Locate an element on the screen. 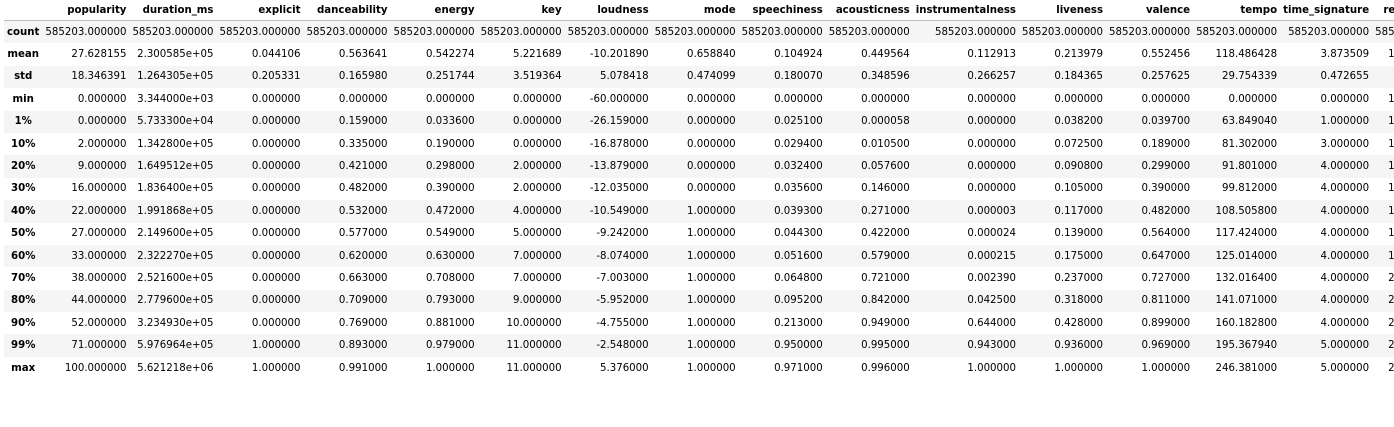  column-header-popularity: popularity is located at coordinates (85, 10).